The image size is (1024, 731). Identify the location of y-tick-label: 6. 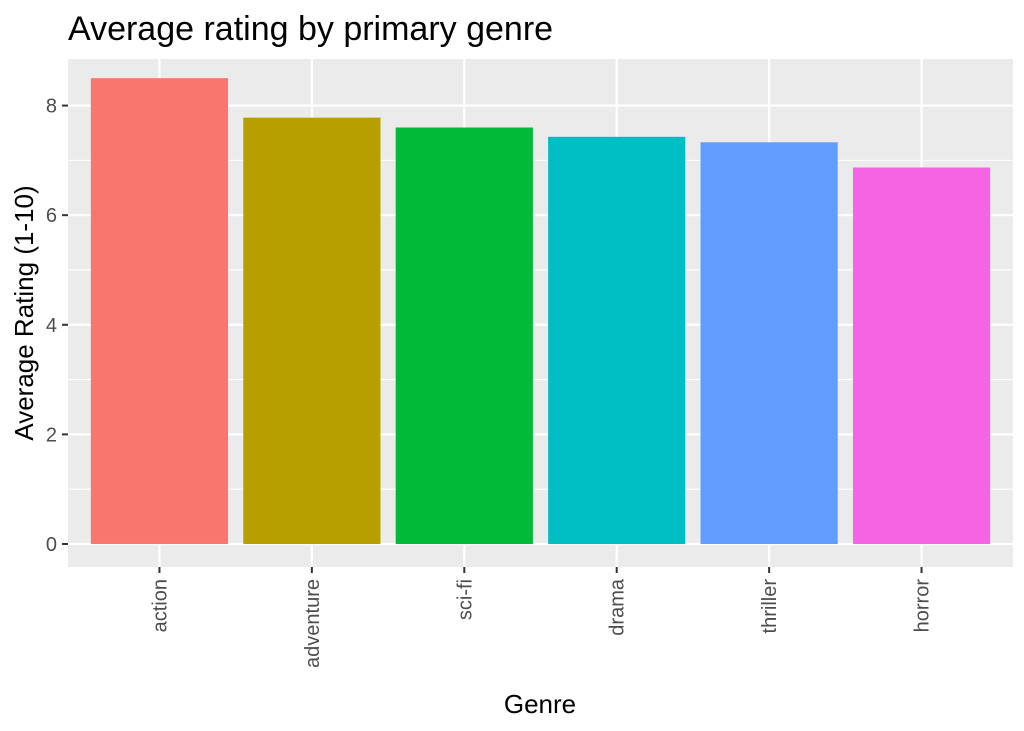
(51, 216).